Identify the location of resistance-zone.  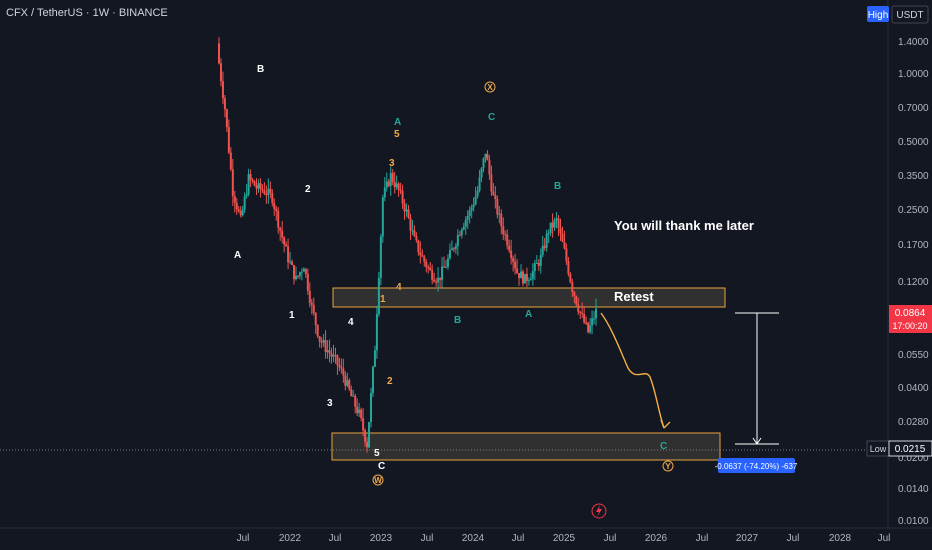
(529, 297).